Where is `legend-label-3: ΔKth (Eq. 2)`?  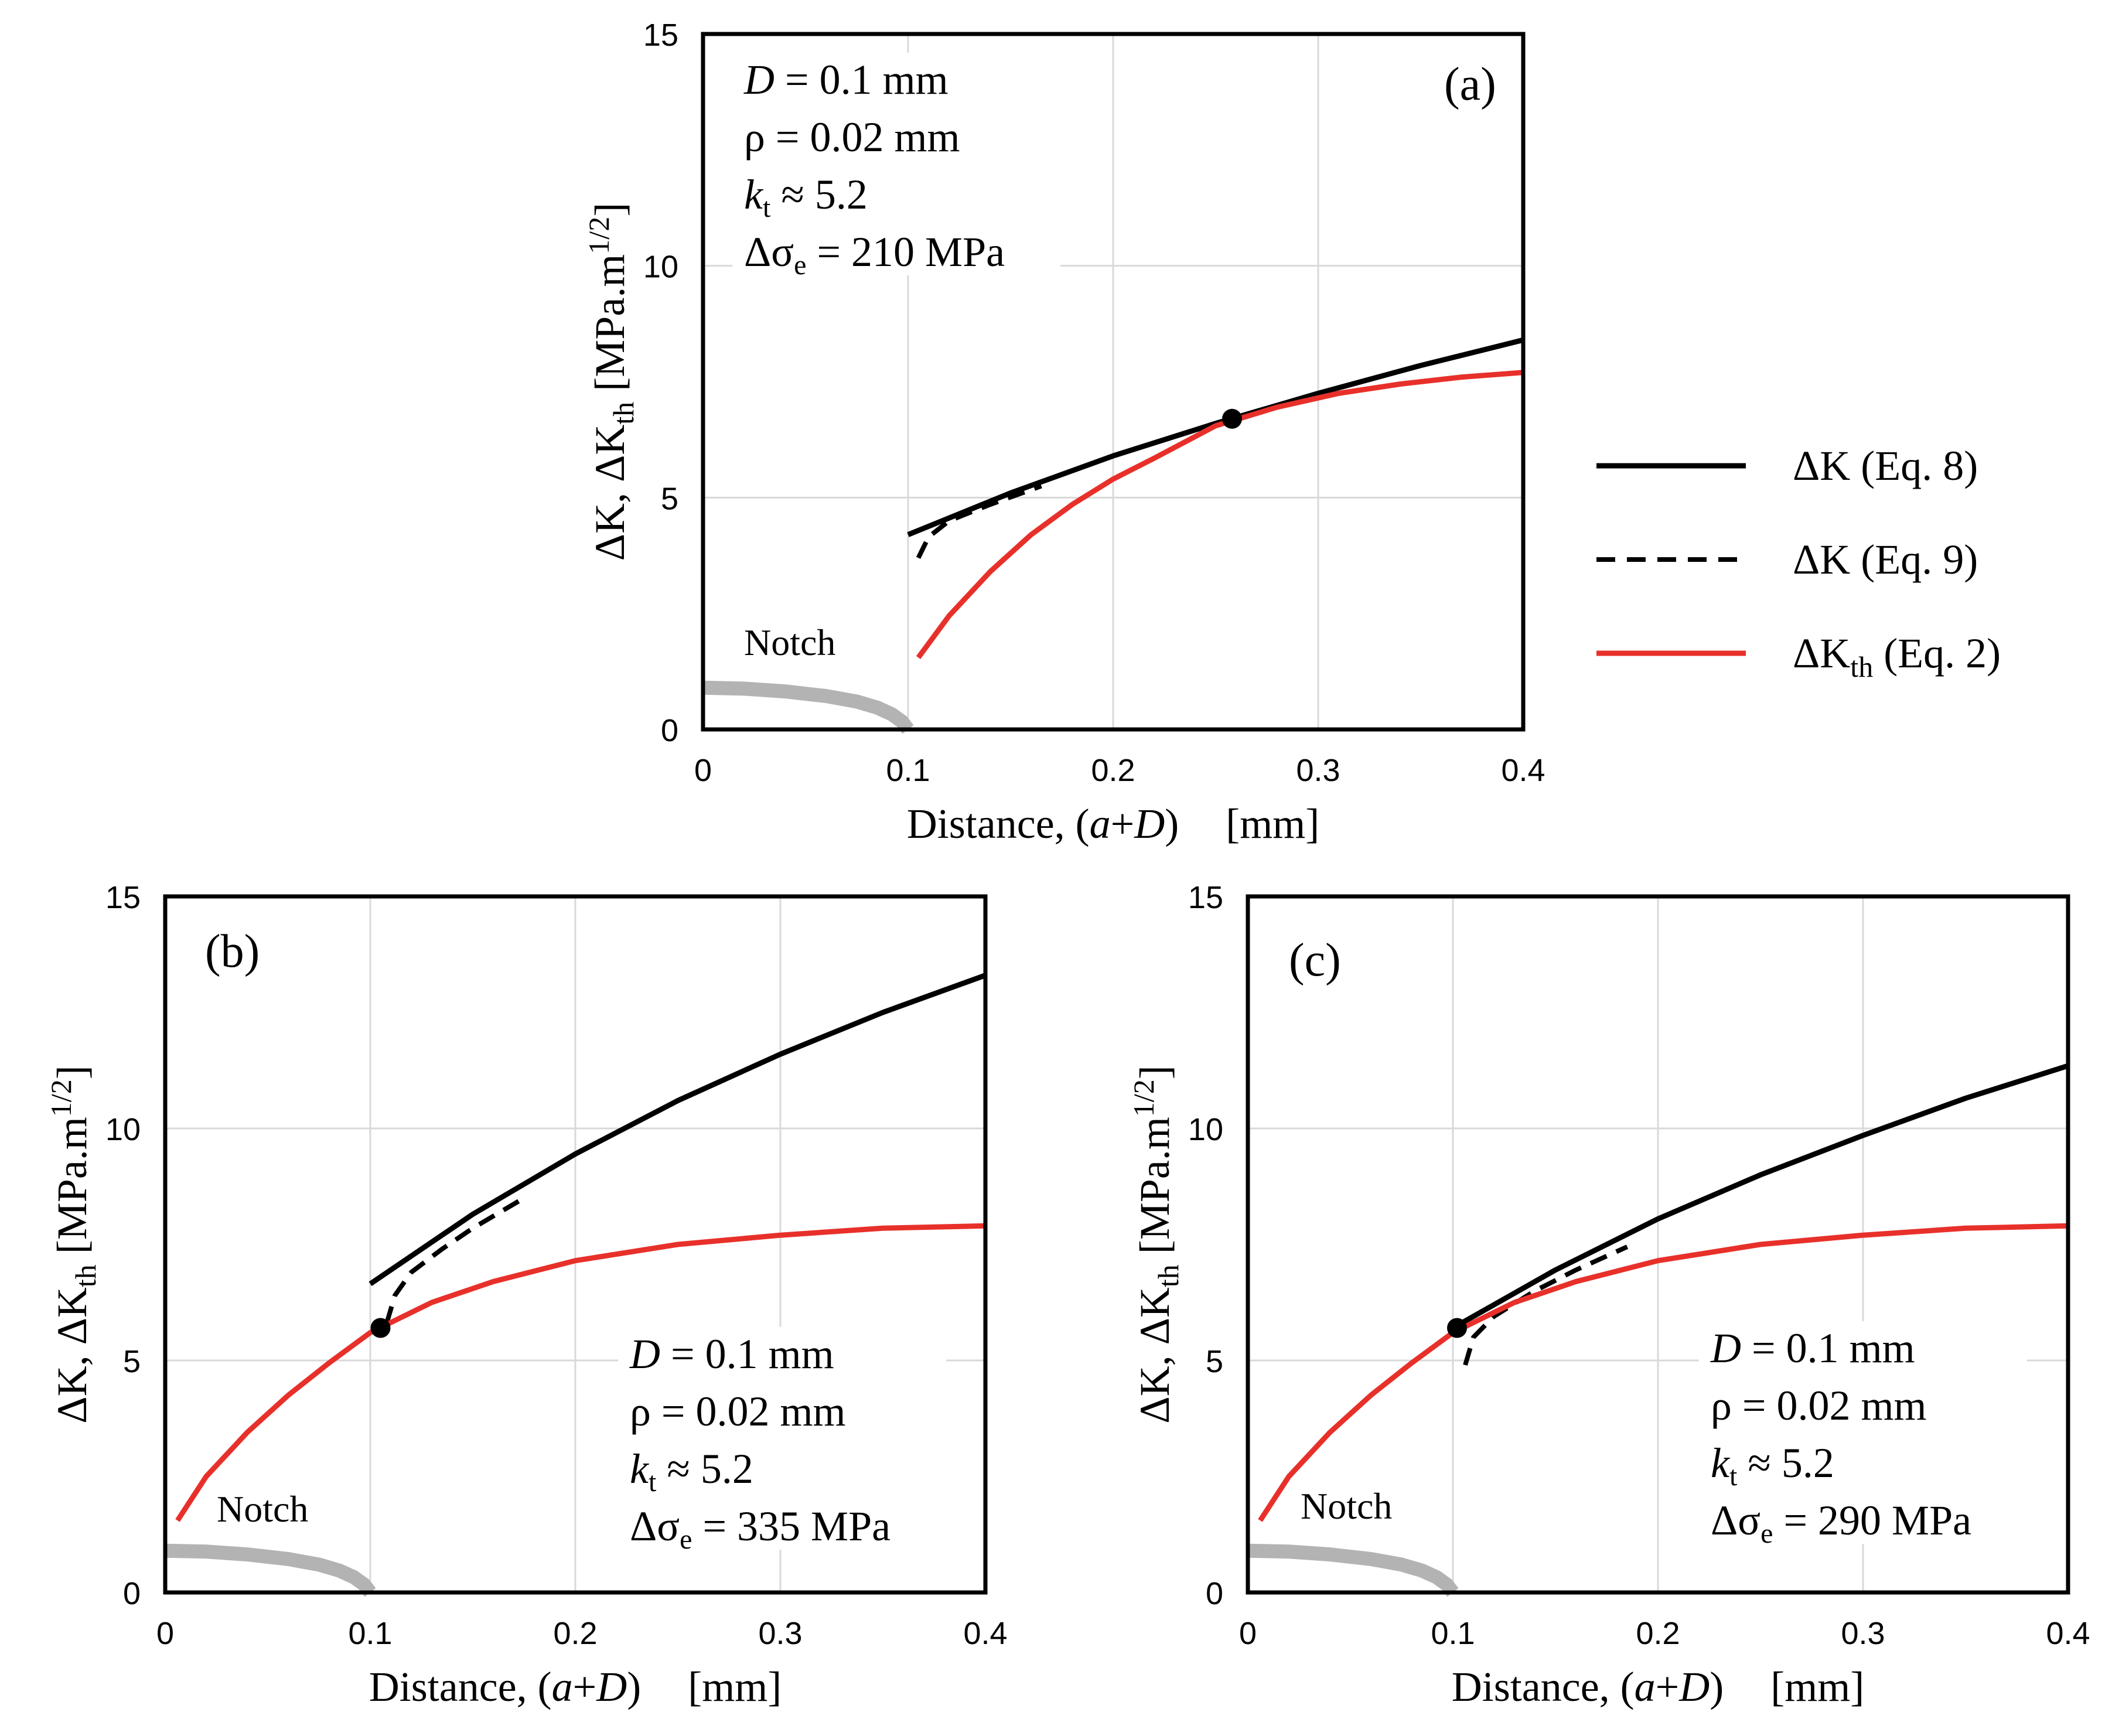 legend-label-3: ΔKth (Eq. 2) is located at coordinates (1897, 656).